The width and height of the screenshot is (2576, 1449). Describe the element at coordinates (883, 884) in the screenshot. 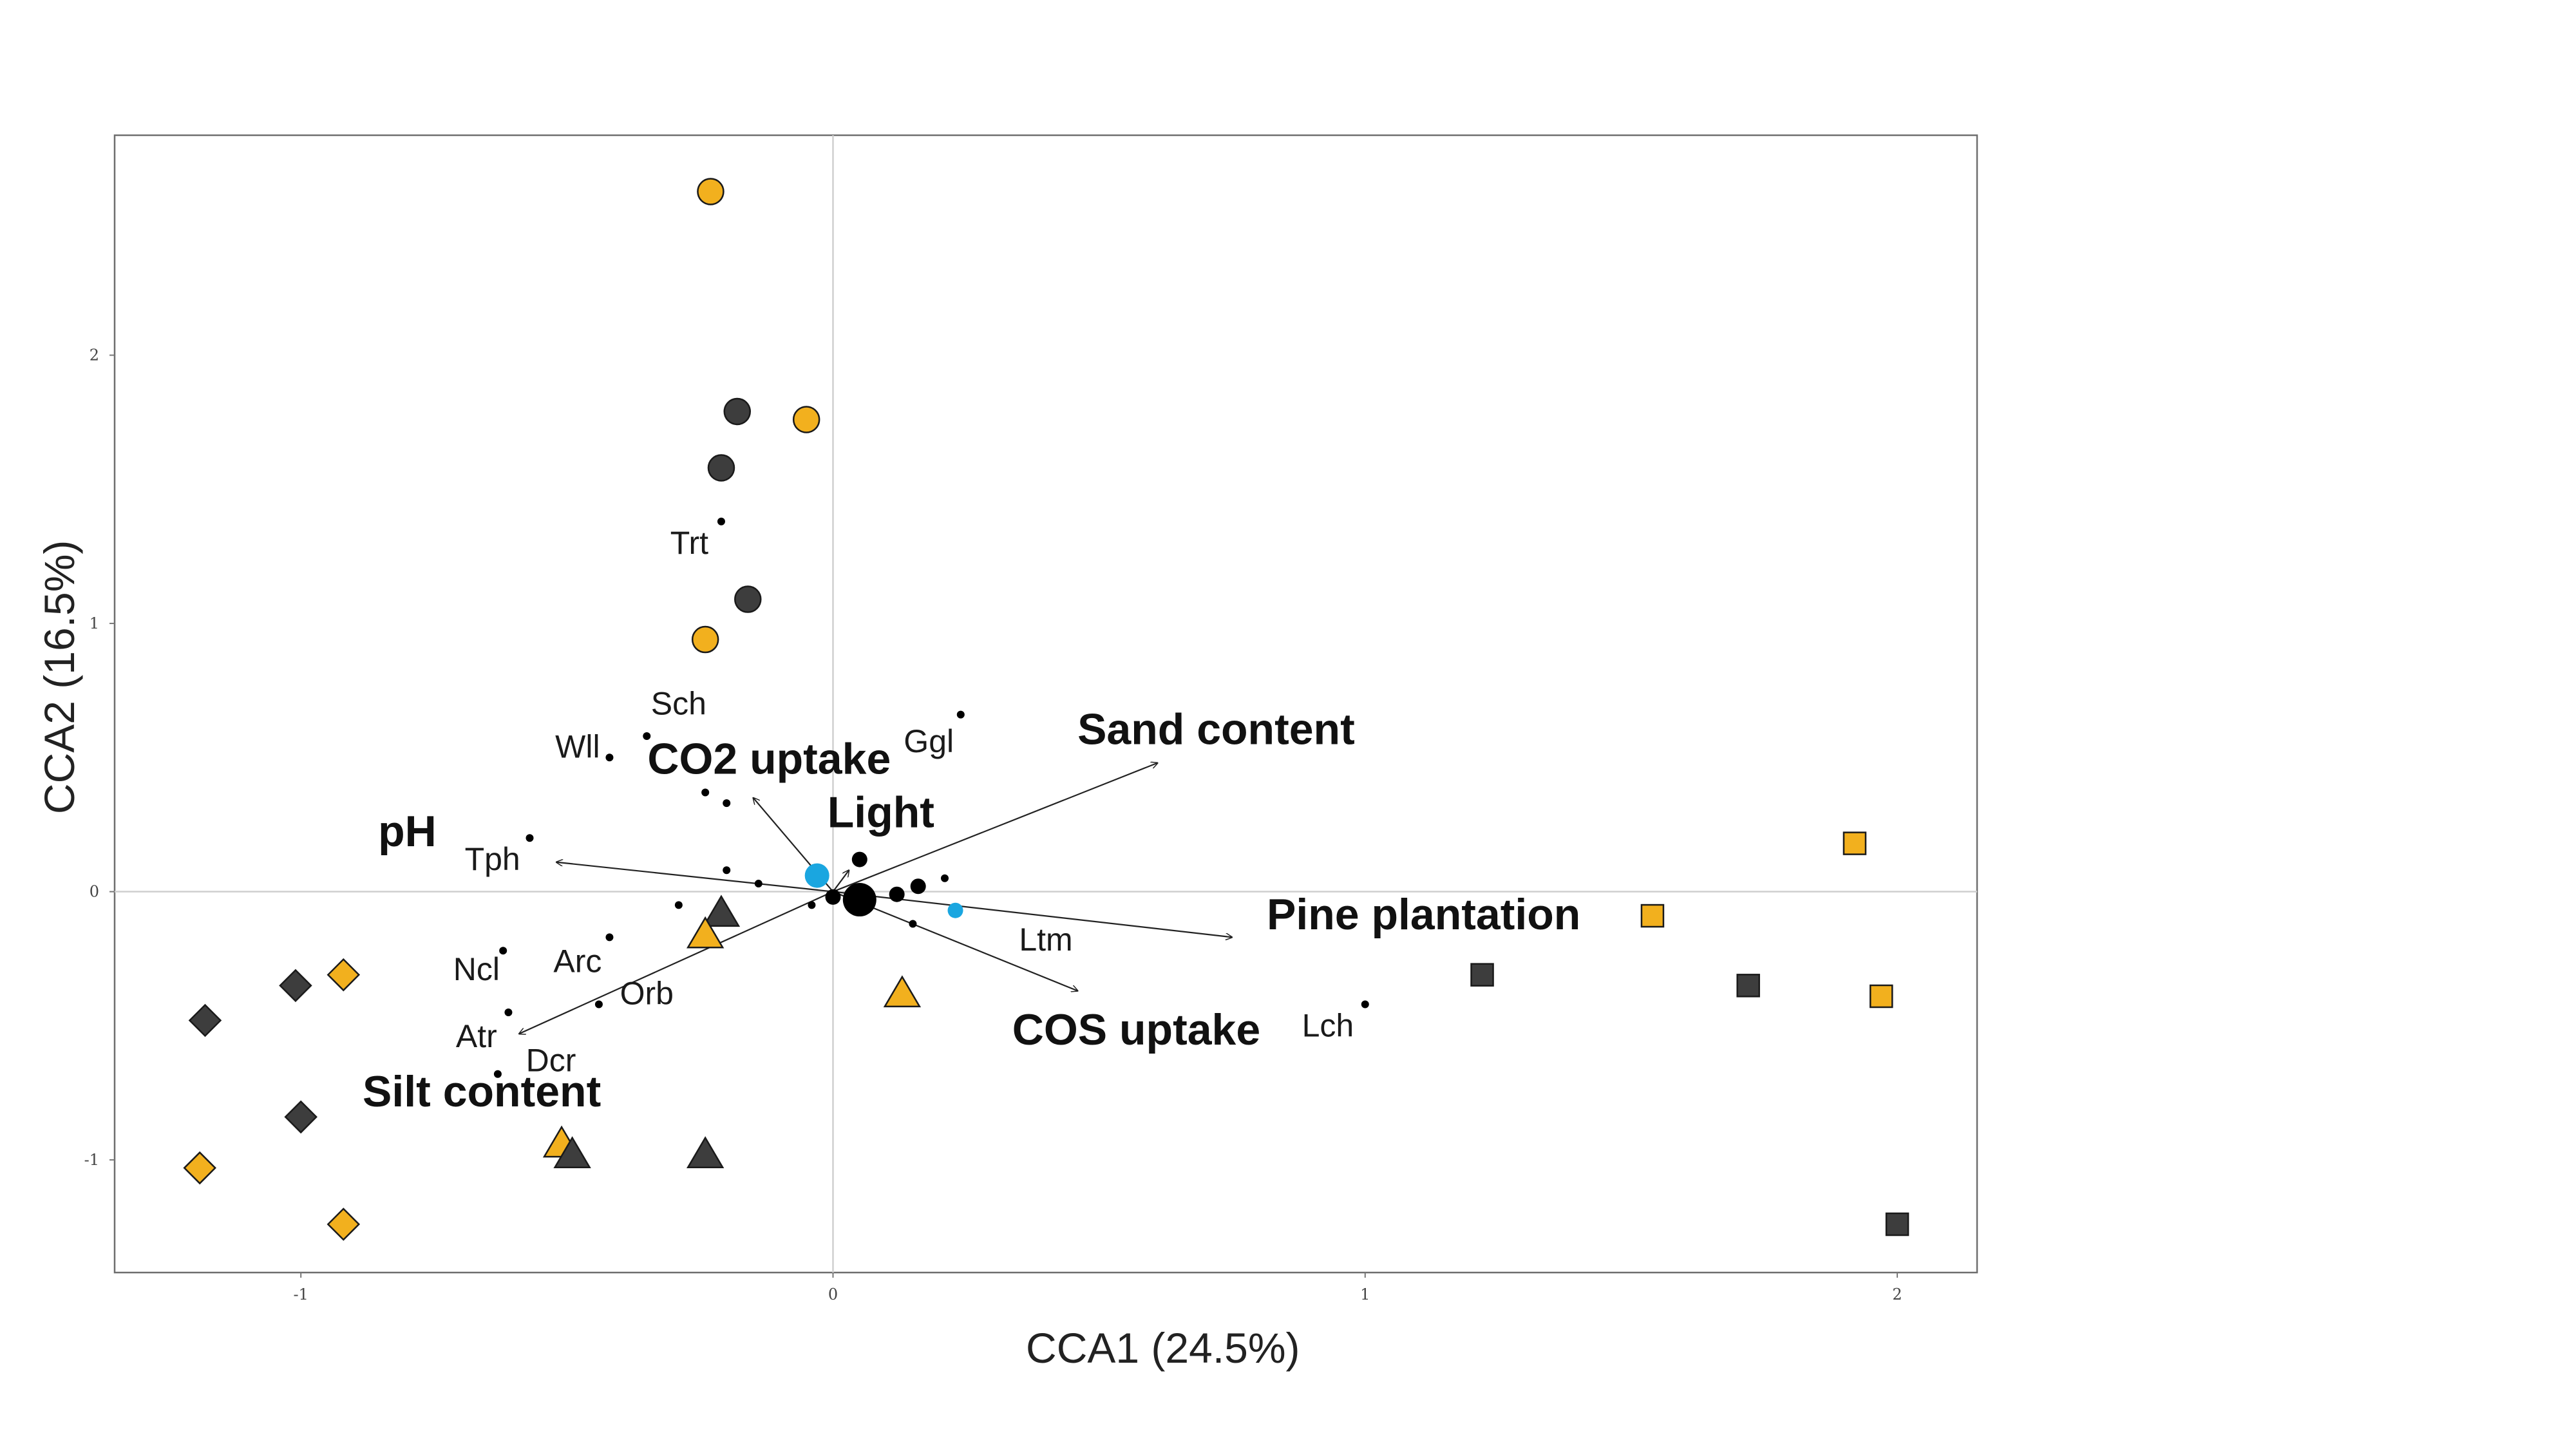

I see `centroid-markers` at that location.